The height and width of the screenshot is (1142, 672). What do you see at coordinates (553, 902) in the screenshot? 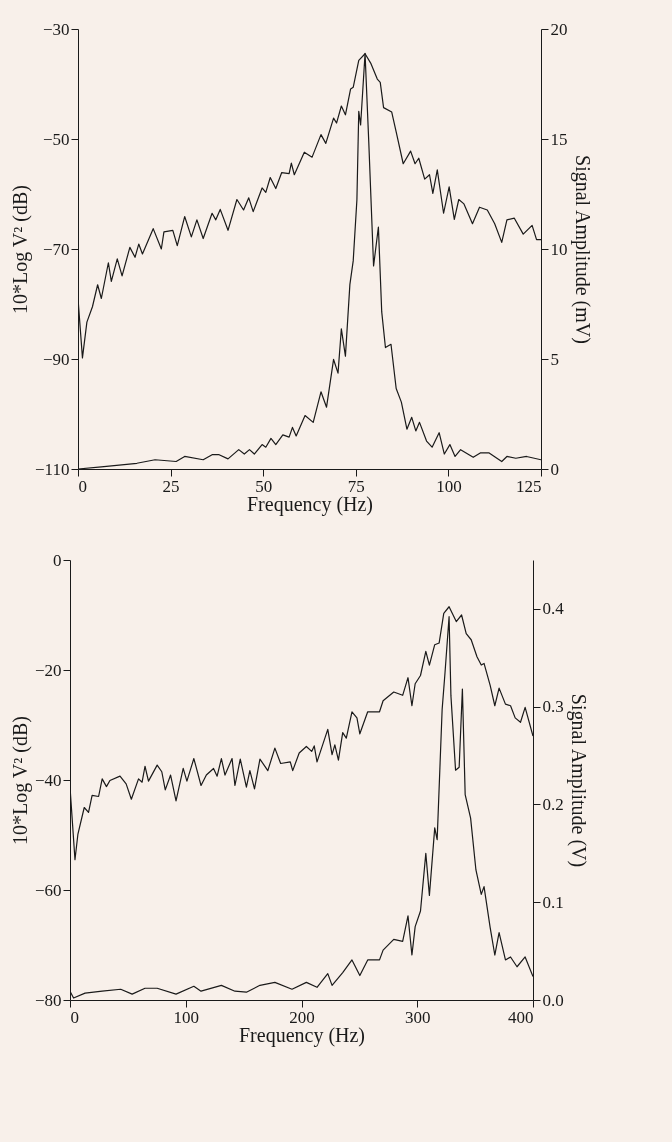
I see `y2-tick-label: 0.1` at bounding box center [553, 902].